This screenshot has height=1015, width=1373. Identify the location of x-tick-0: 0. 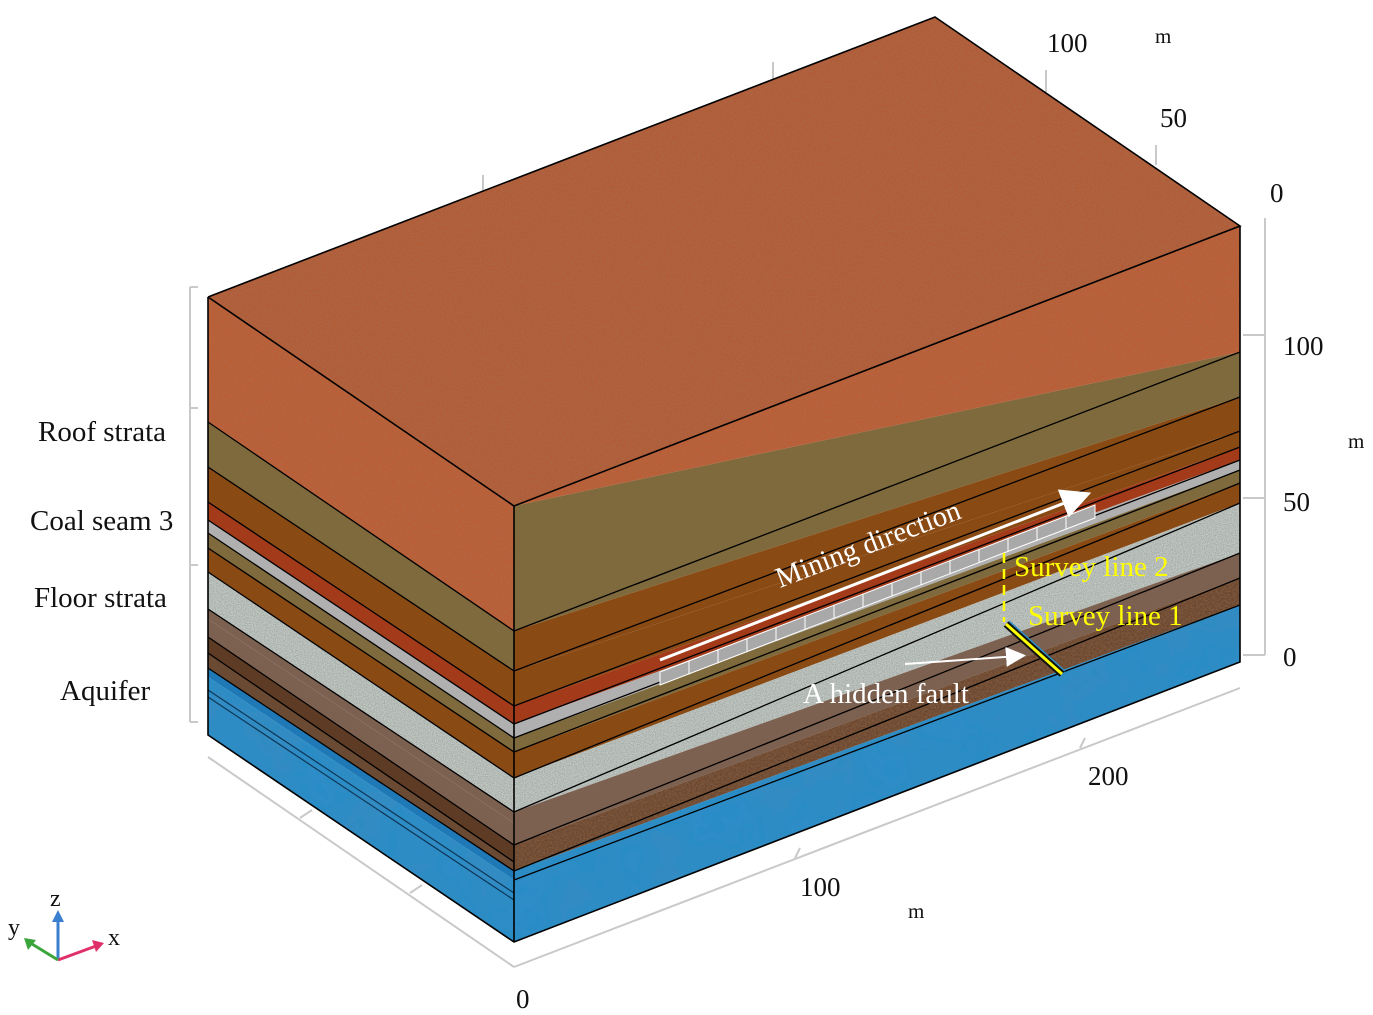
(523, 999).